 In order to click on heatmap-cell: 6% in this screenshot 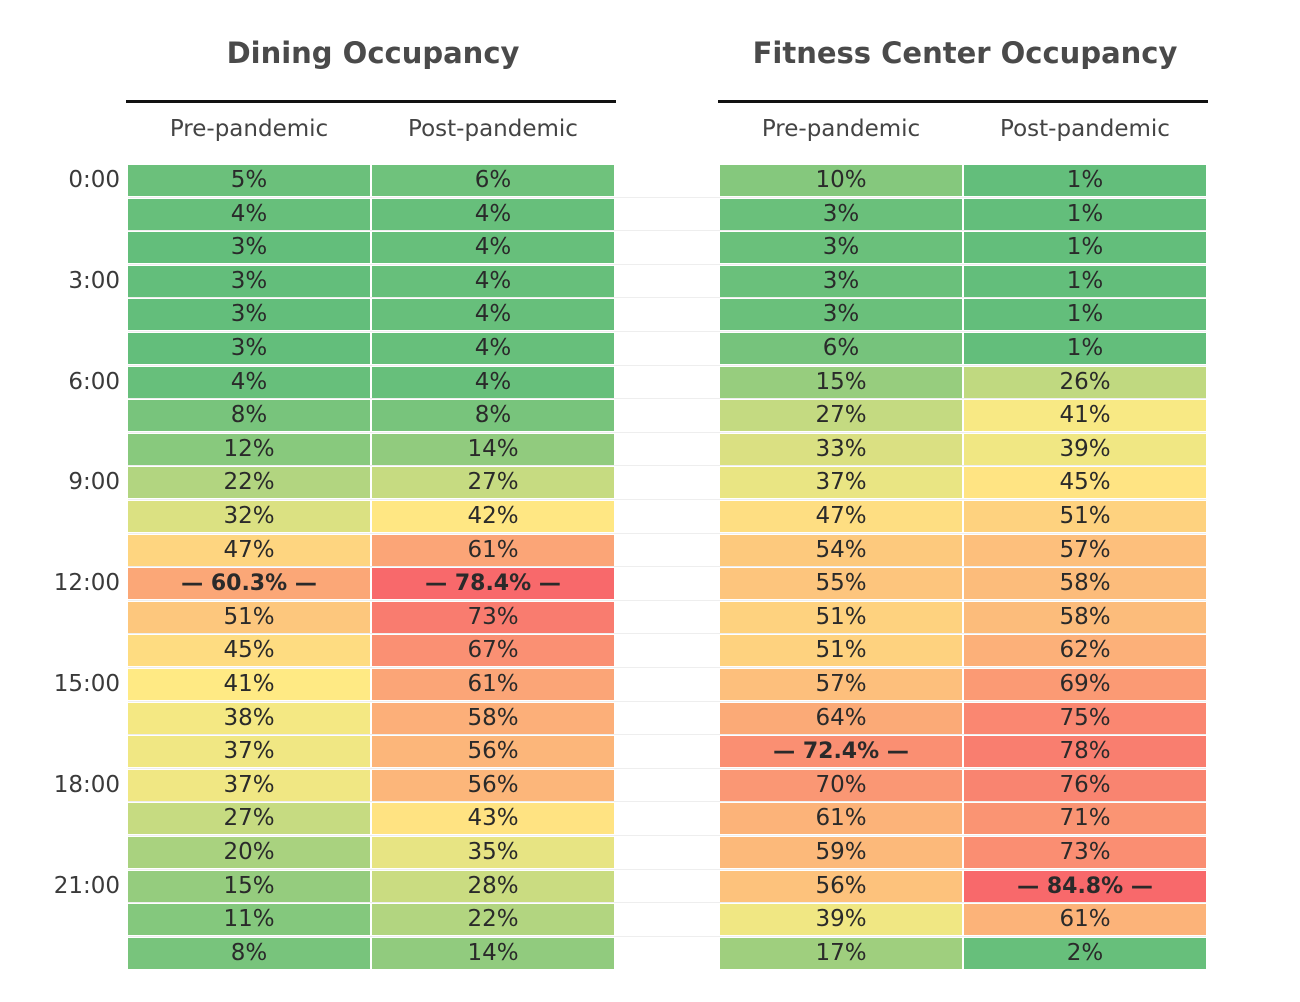, I will do `click(493, 180)`.